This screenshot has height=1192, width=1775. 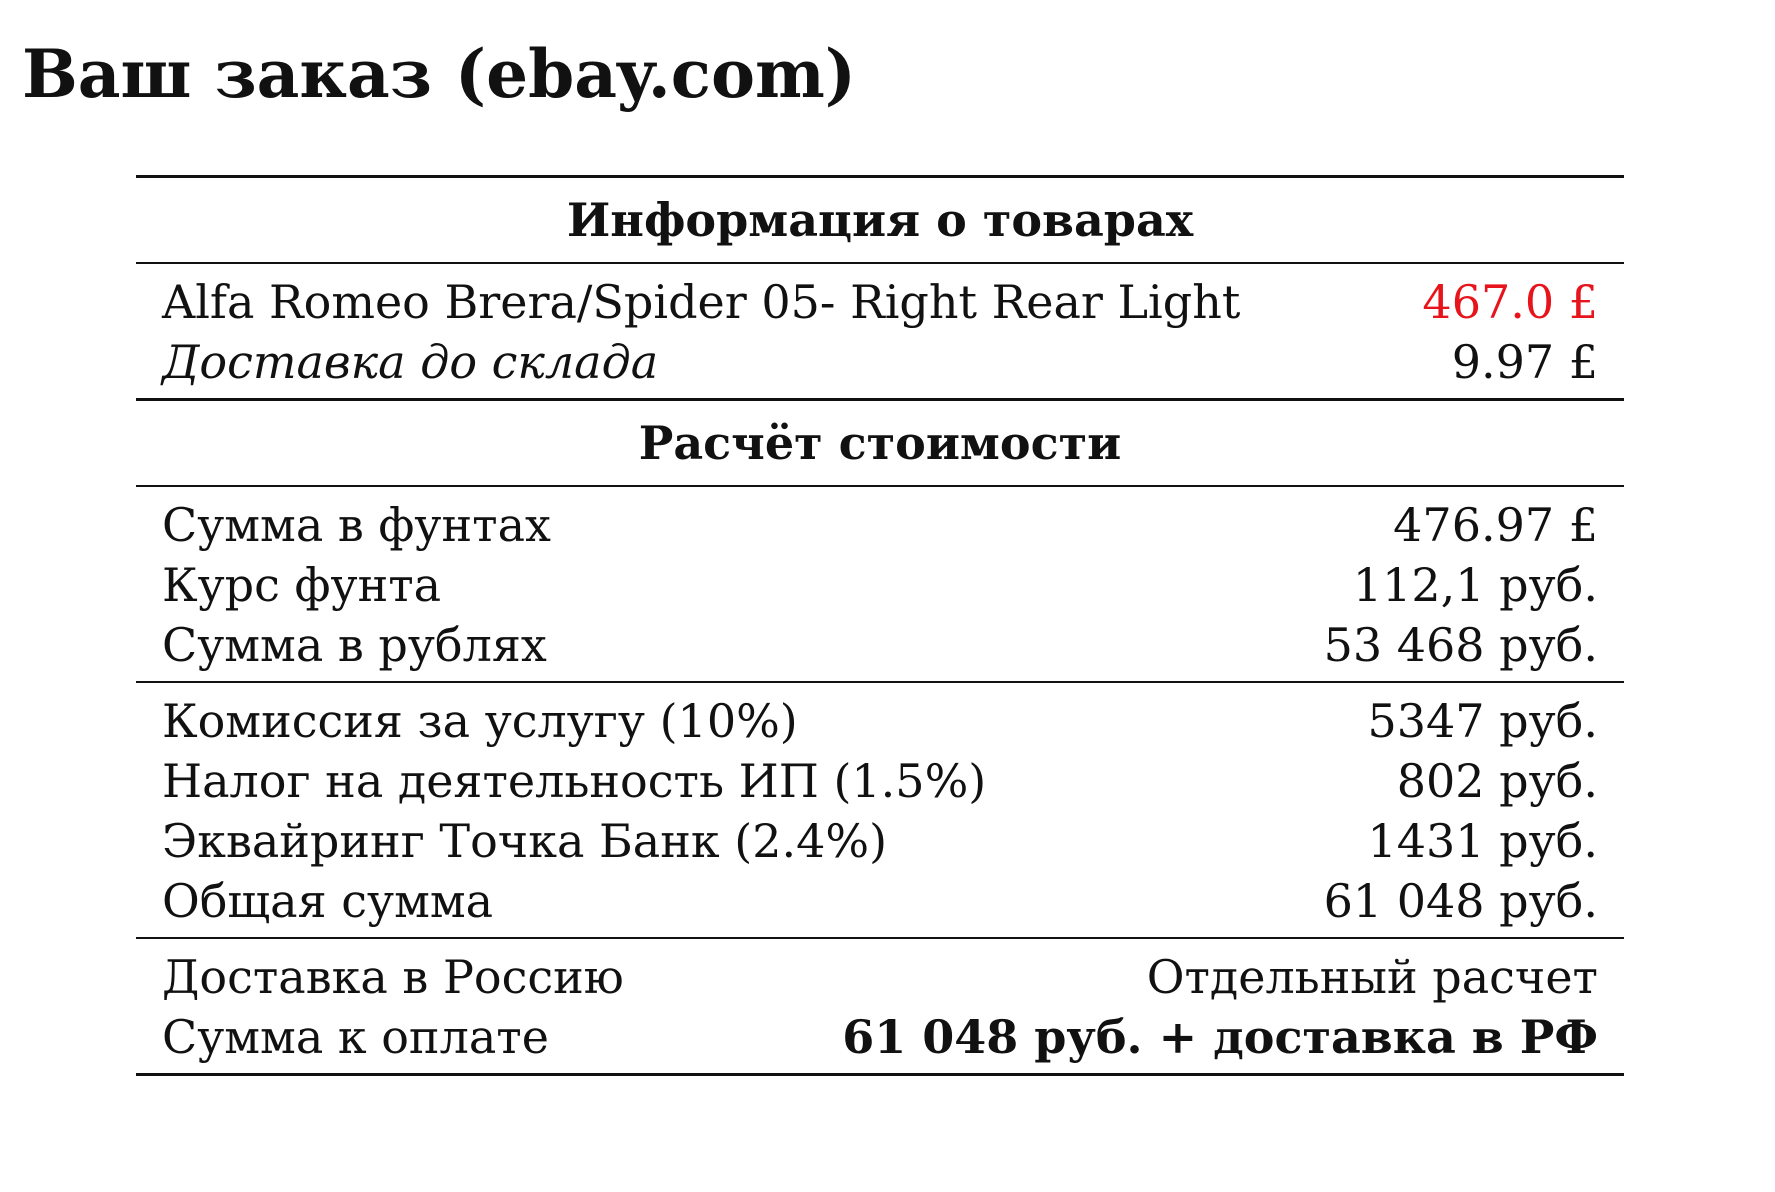 I want to click on products-section-heading: Информация о товарах, so click(x=880, y=220).